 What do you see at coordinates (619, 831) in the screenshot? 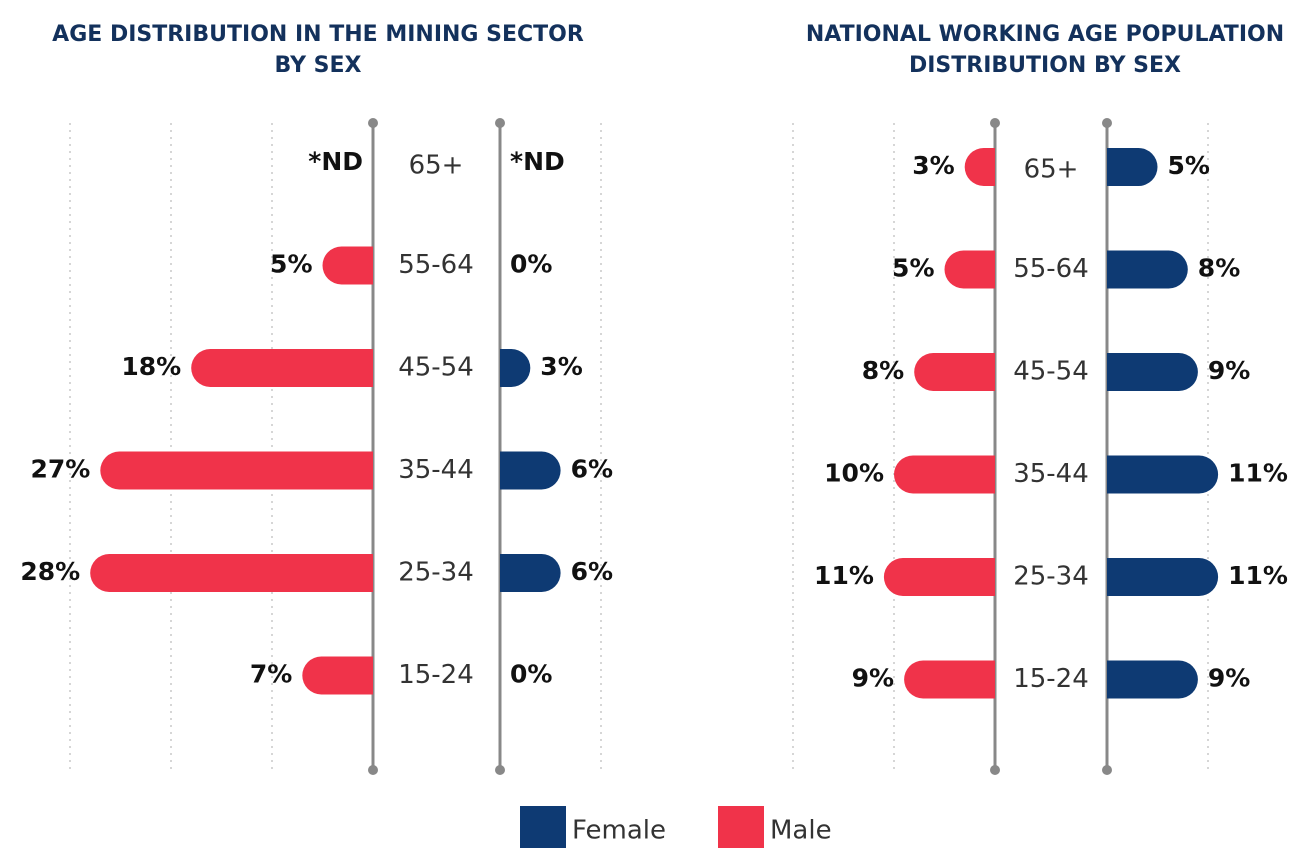
I see `legend-label: Female` at bounding box center [619, 831].